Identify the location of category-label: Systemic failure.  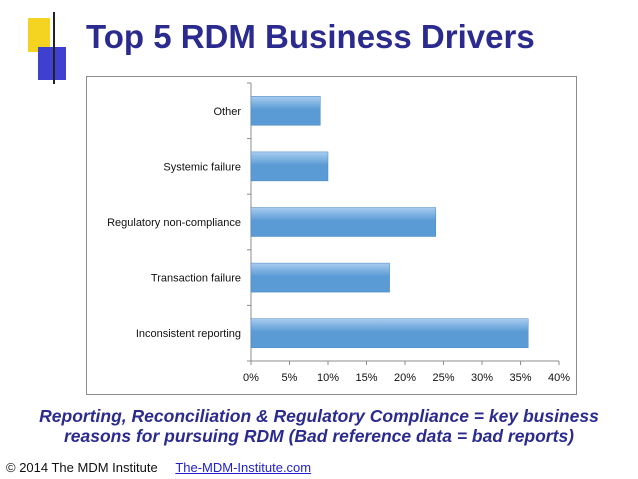
(202, 167).